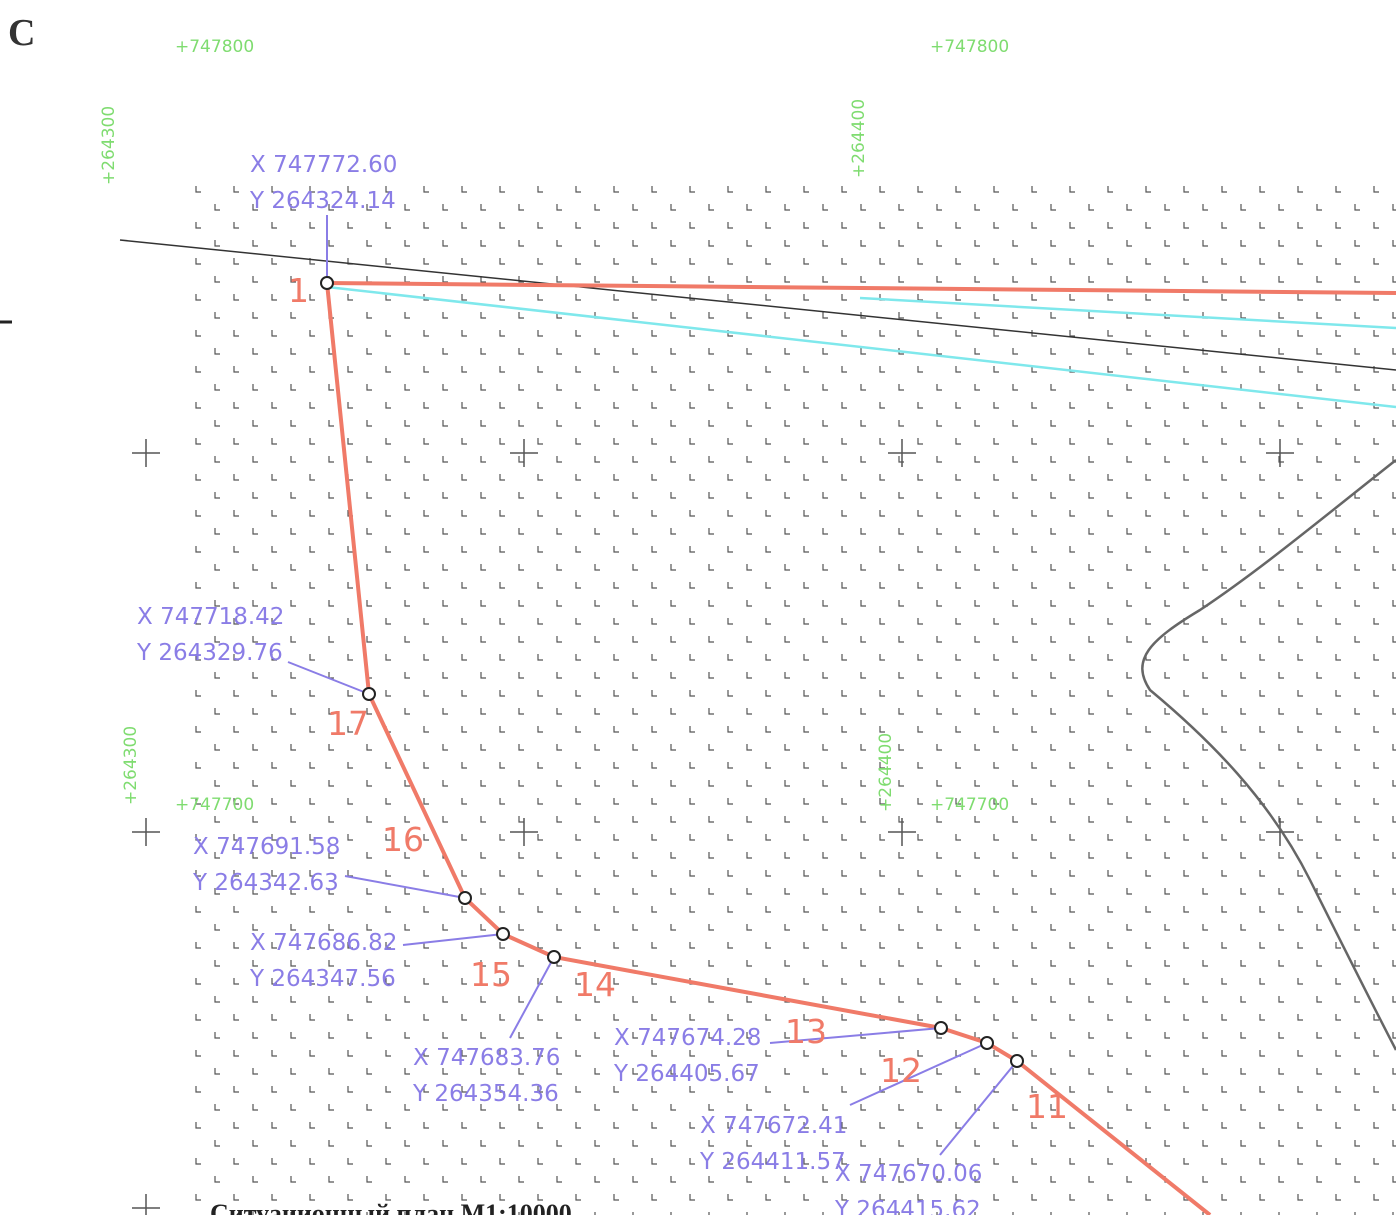 The height and width of the screenshot is (1215, 1396). I want to click on point-number: 11, so click(1047, 1106).